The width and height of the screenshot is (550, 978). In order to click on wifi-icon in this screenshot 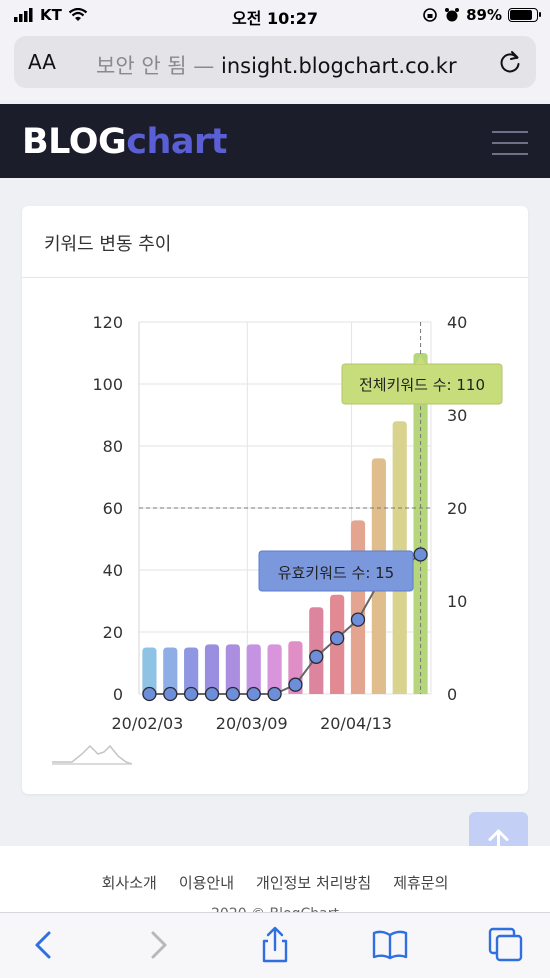, I will do `click(78, 14)`.